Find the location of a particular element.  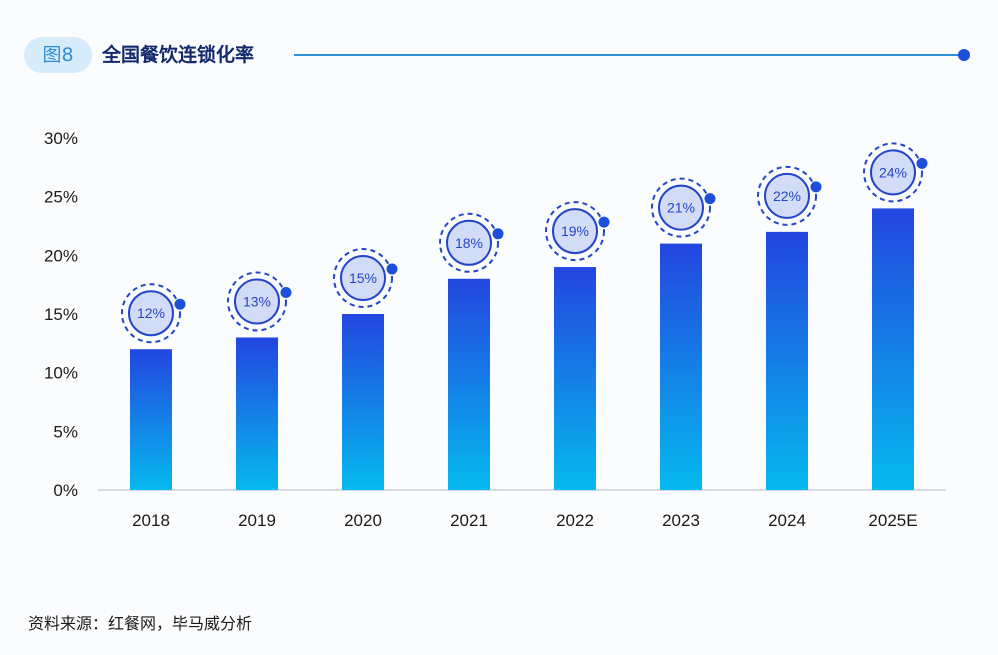

y-tick-label: 15% is located at coordinates (61, 314).